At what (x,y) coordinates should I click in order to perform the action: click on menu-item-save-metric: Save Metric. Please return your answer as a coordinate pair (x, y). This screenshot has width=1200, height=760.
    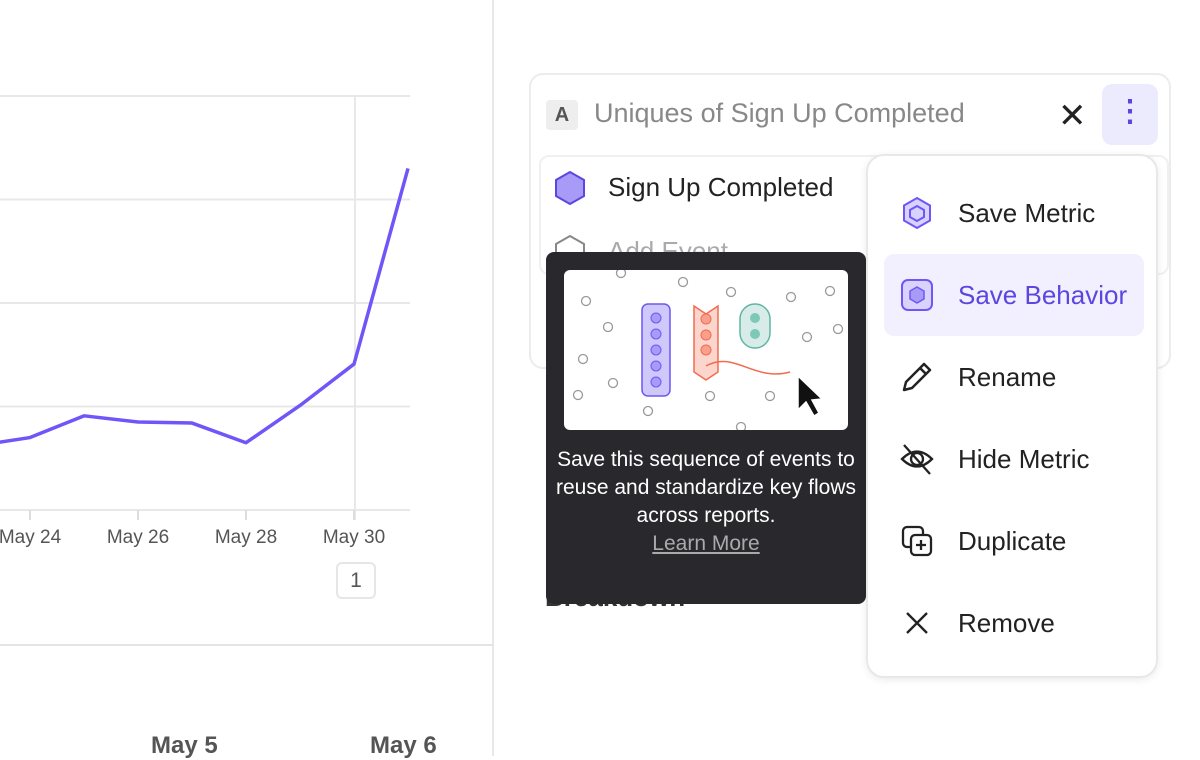
    Looking at the image, I should click on (1014, 213).